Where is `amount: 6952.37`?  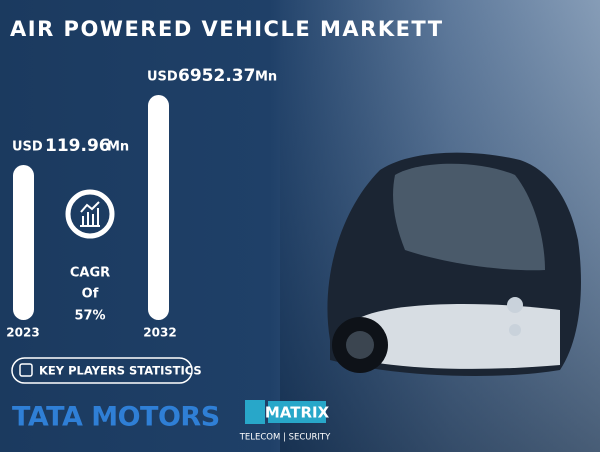 amount: 6952.37 is located at coordinates (216, 76).